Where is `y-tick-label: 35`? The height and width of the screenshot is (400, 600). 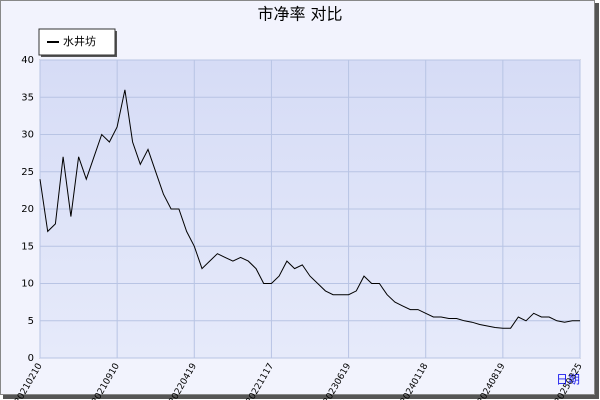
y-tick-label: 35 is located at coordinates (27, 97).